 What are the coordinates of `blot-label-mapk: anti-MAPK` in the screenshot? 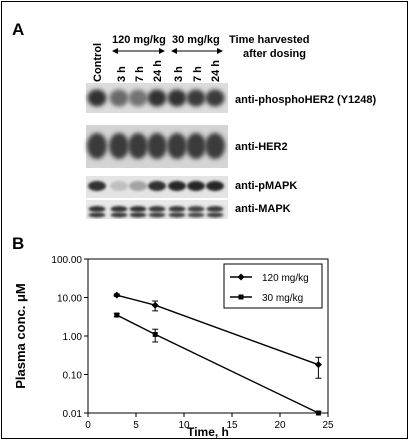 It's located at (263, 209).